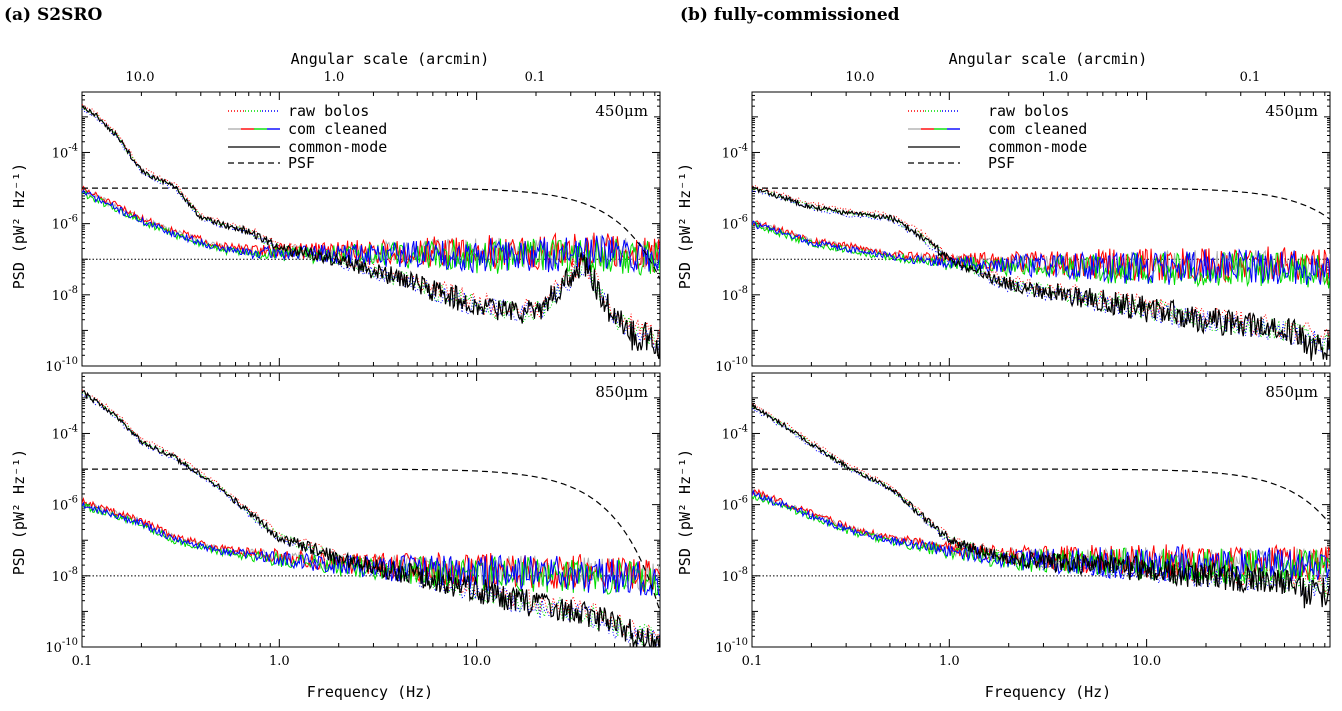  I want to click on band-label-a-450: 450μm, so click(621, 111).